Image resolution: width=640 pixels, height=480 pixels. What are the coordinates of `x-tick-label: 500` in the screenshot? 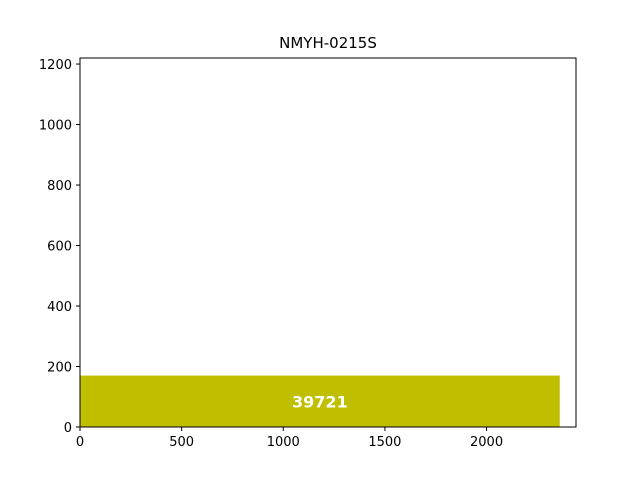 It's located at (181, 442).